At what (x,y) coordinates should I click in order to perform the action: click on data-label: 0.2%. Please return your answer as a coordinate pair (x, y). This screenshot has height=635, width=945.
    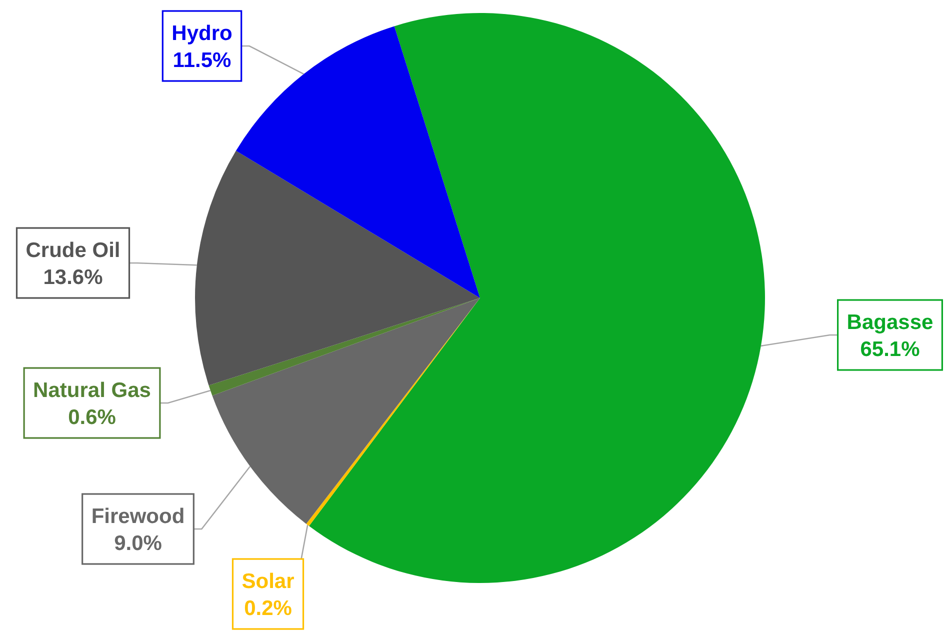
    Looking at the image, I should click on (268, 608).